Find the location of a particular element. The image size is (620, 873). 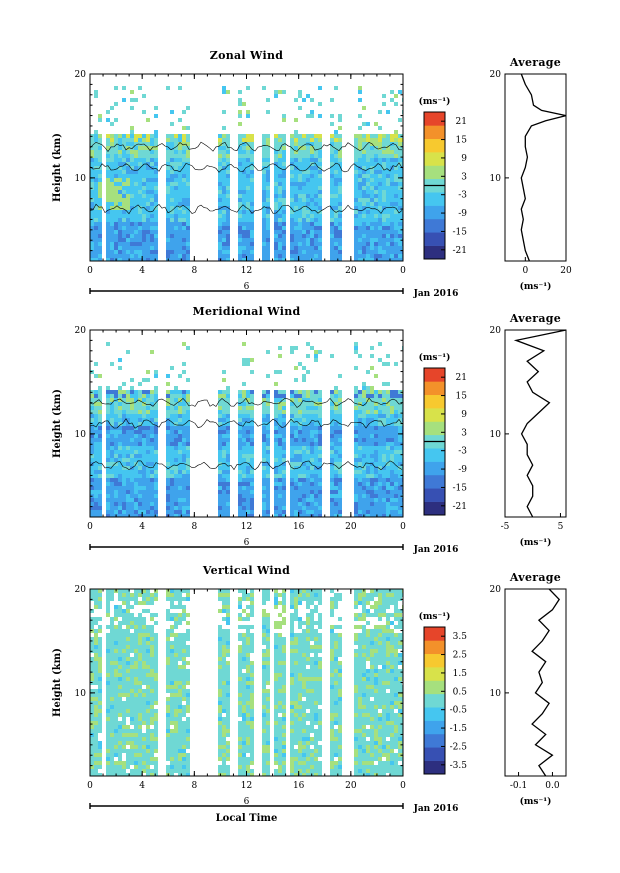

colorbar-swatch is located at coordinates (434, 132).